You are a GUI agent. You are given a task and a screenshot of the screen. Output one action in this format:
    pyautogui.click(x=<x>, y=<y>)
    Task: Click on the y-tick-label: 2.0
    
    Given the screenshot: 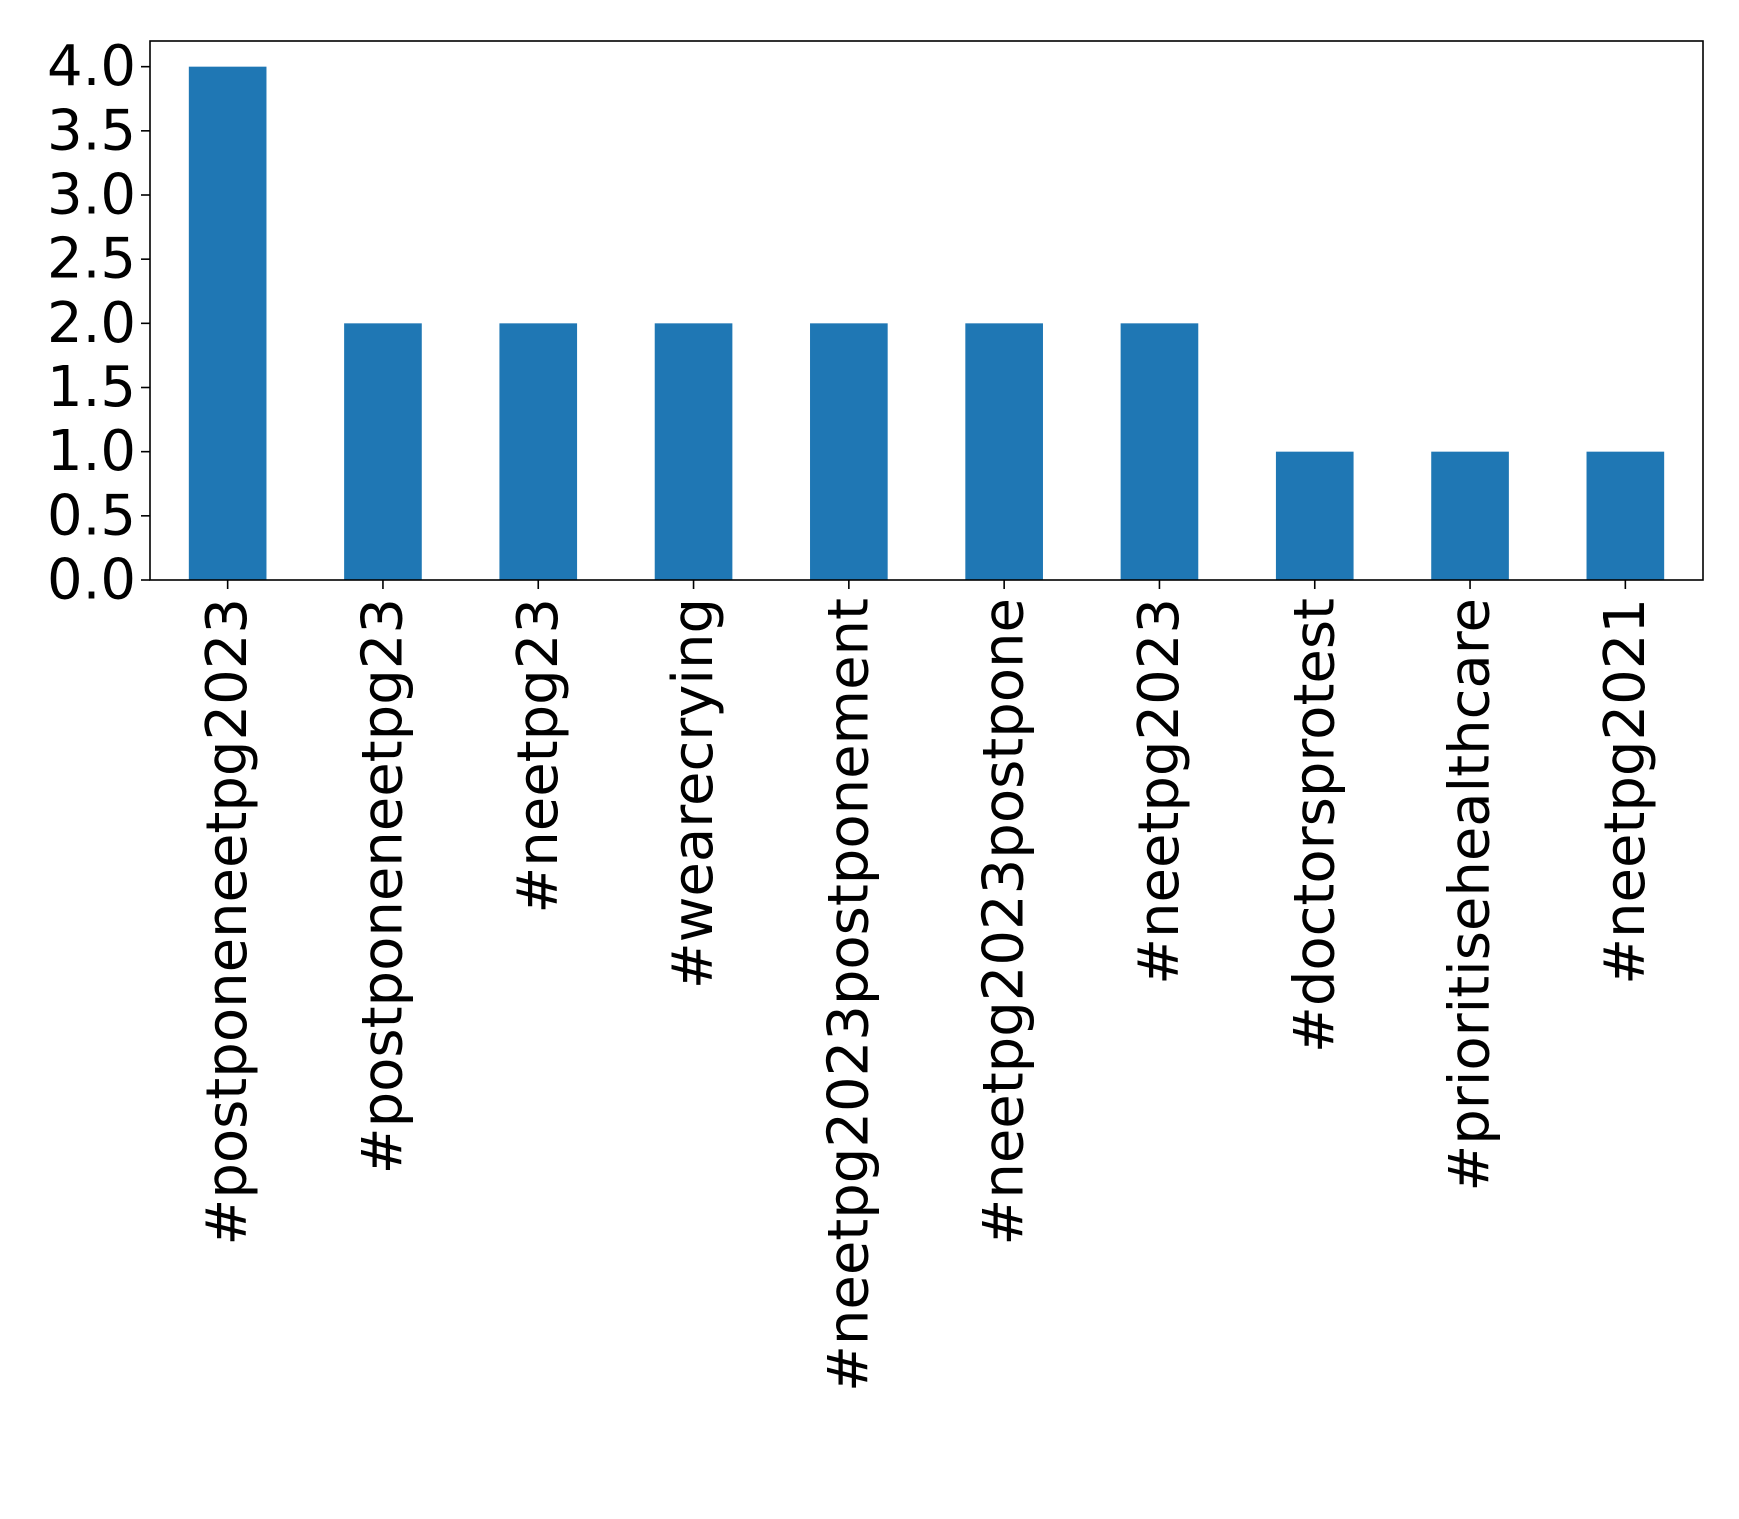 What is the action you would take?
    pyautogui.click(x=91, y=323)
    